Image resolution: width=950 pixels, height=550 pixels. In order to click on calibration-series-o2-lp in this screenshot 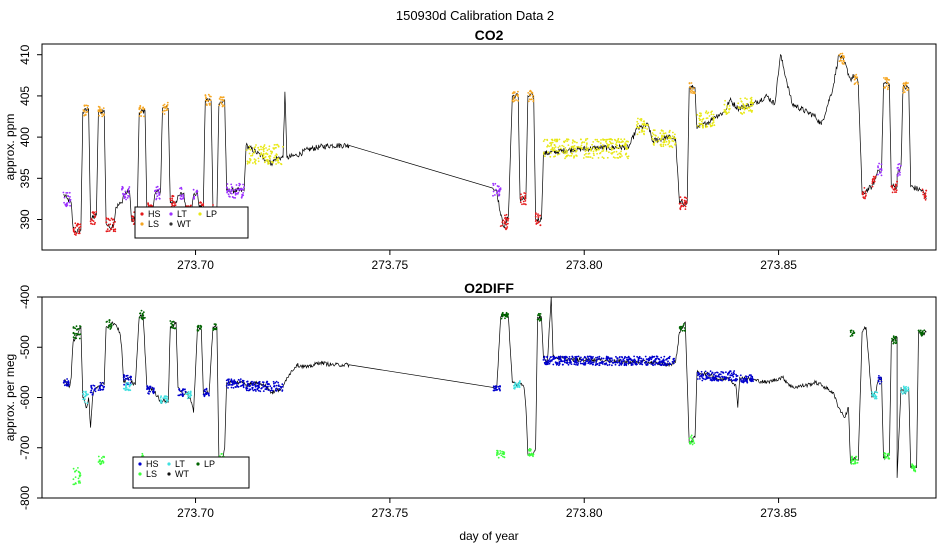, I will do `click(109, 324)`.